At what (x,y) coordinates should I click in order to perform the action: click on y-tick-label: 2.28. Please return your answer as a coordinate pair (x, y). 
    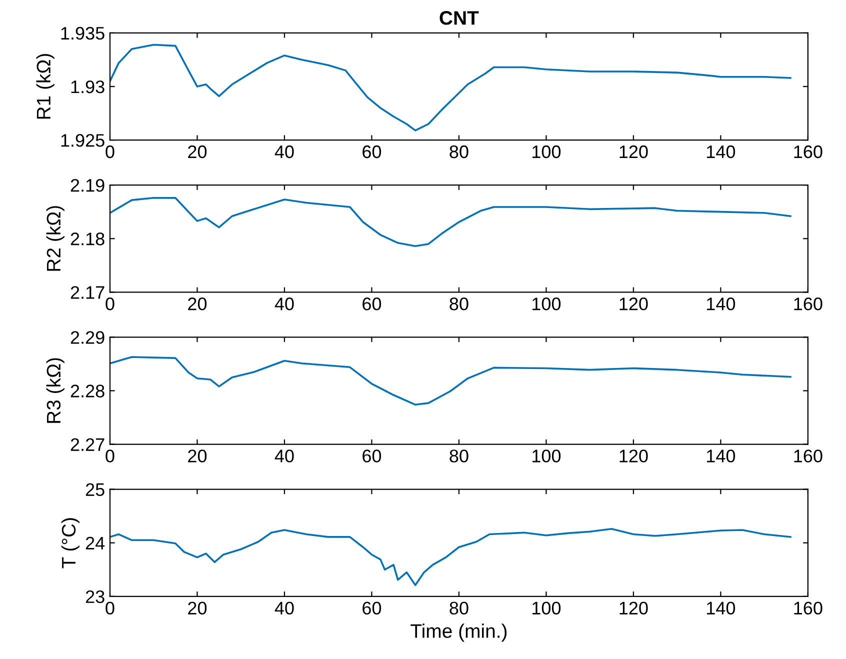
    Looking at the image, I should click on (87, 391).